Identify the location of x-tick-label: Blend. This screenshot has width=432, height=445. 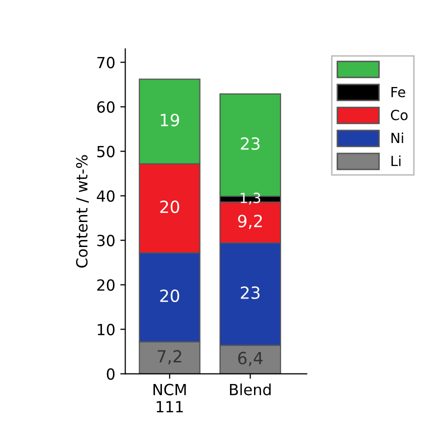
(250, 390).